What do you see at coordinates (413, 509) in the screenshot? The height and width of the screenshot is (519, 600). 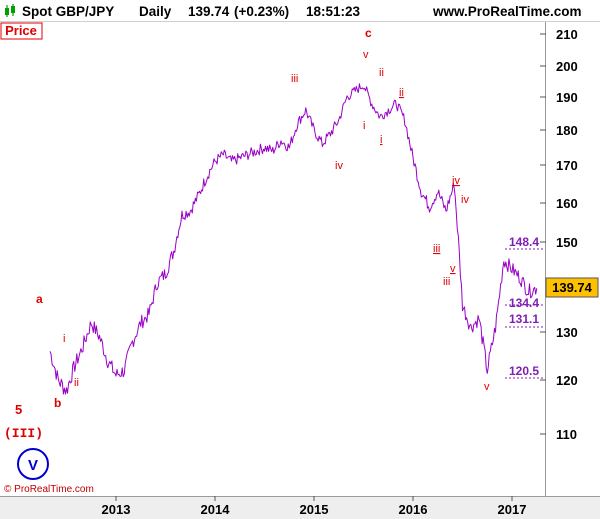 I see `svg-text: 2016` at bounding box center [413, 509].